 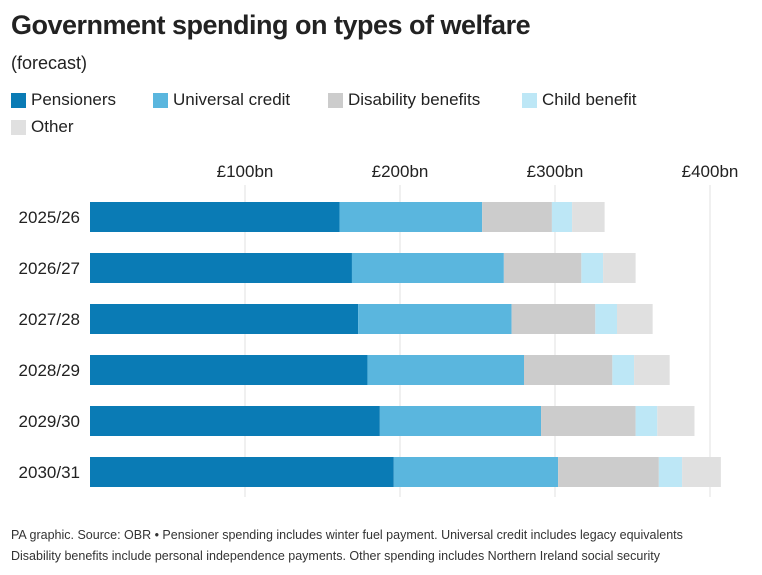 I want to click on legend-swatch-disability-benefits, so click(x=335, y=100).